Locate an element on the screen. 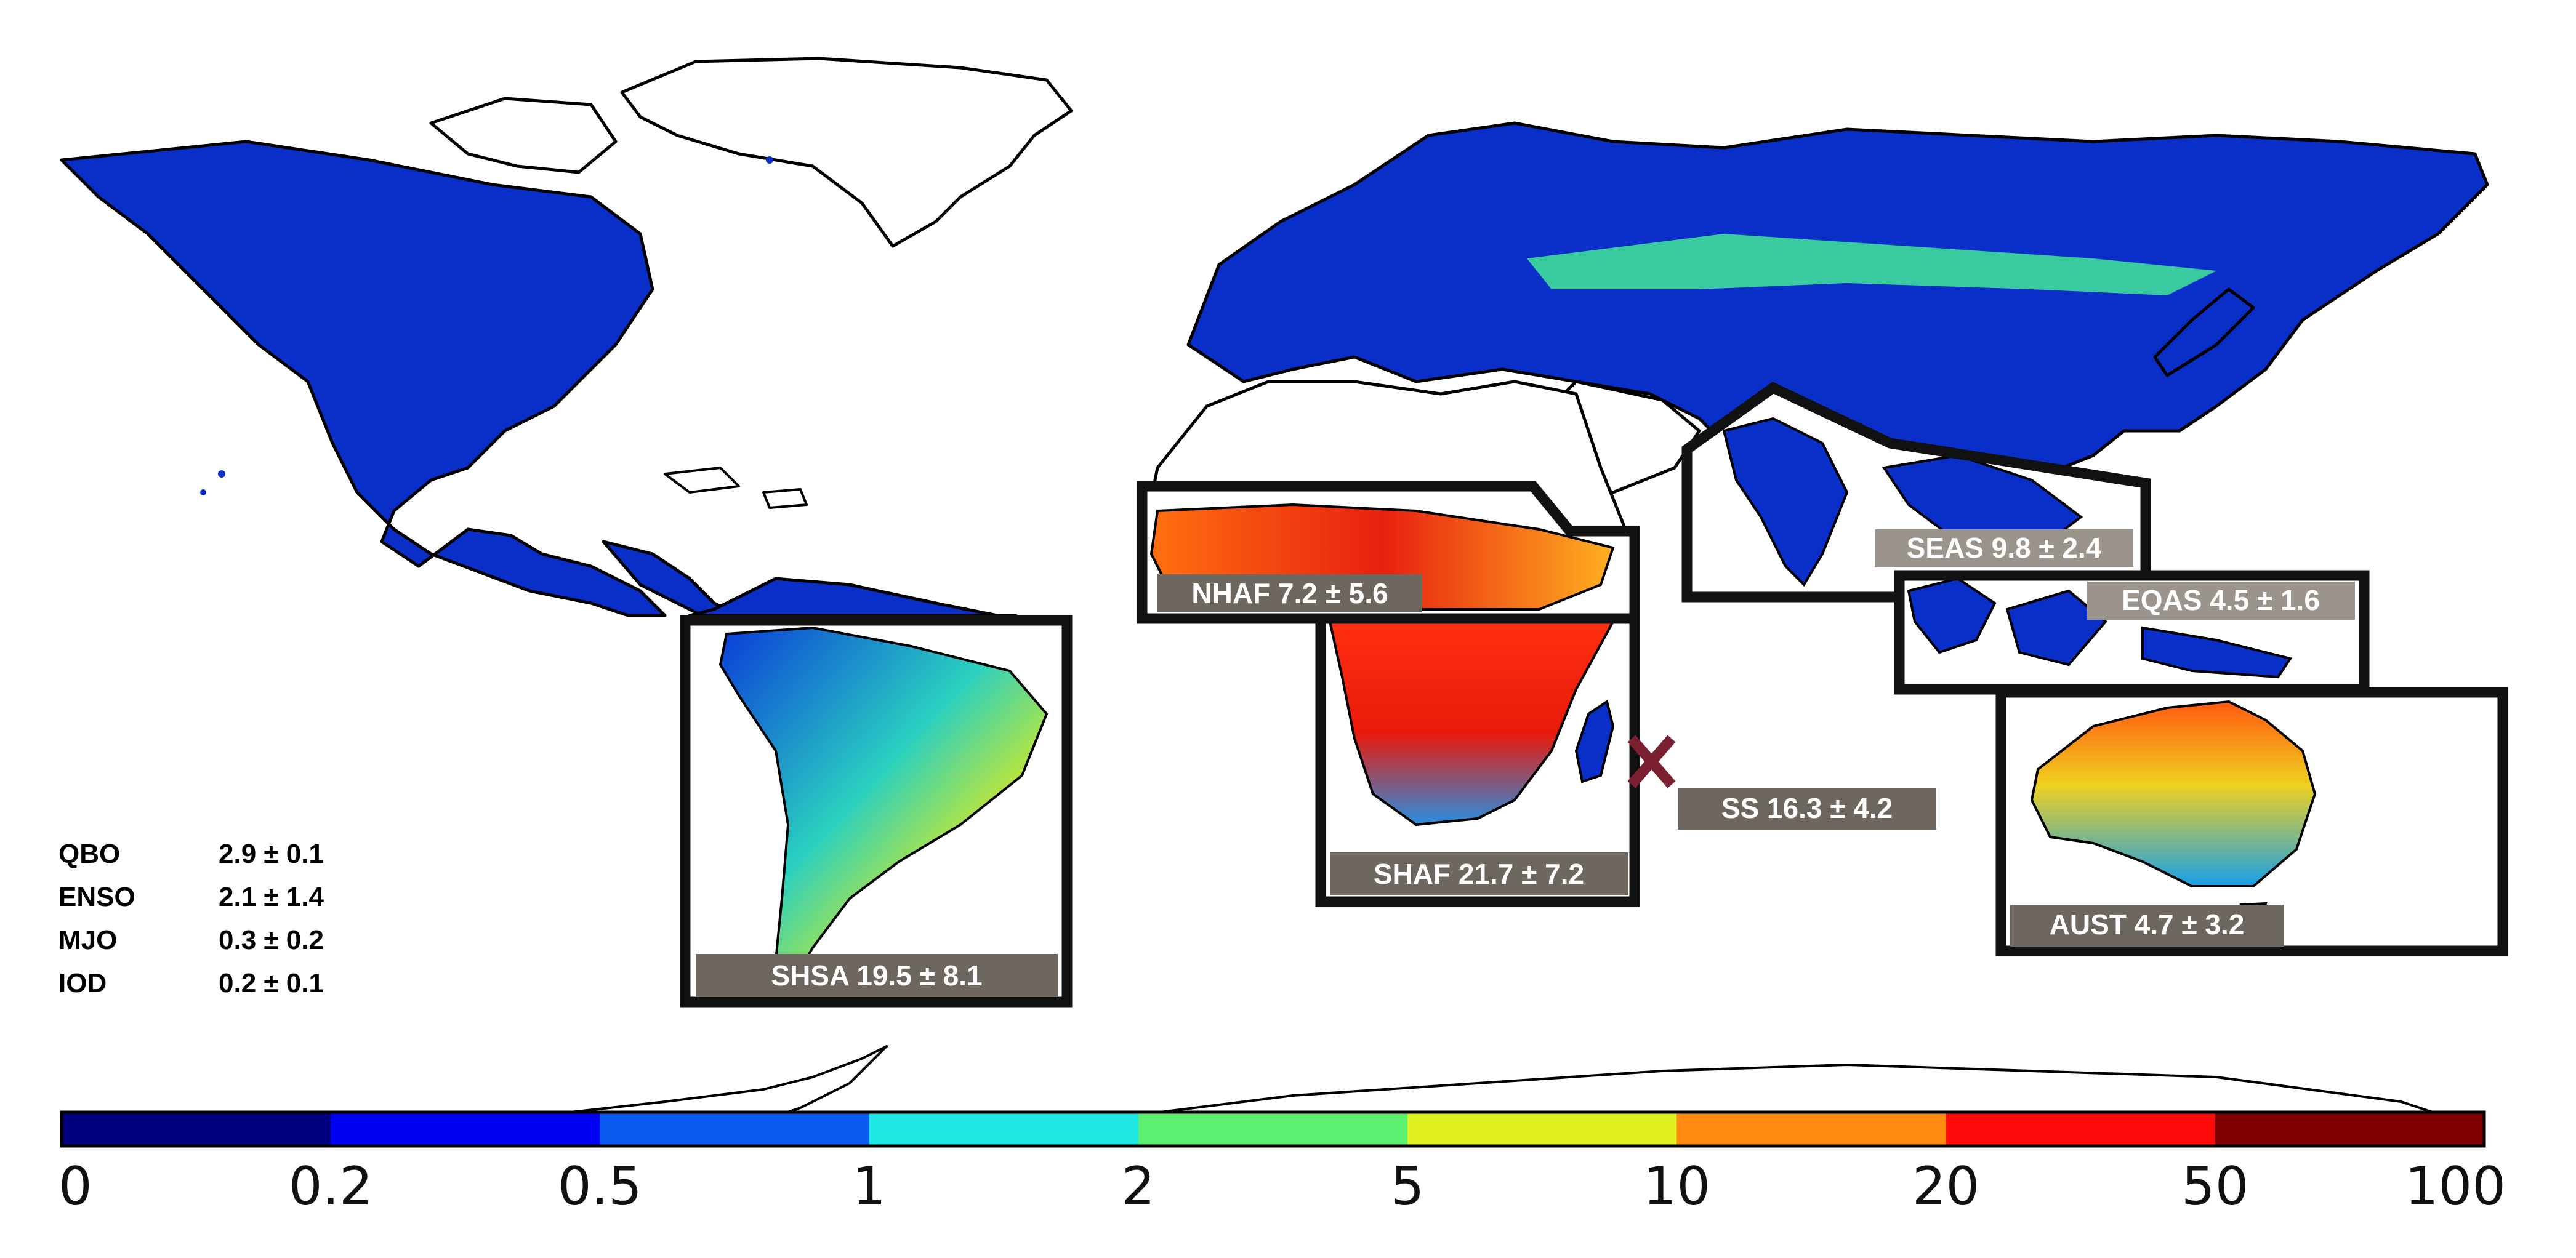 The height and width of the screenshot is (1258, 2576). region-label-seas: SEAS 9.8 ± 2.4 is located at coordinates (2004, 548).